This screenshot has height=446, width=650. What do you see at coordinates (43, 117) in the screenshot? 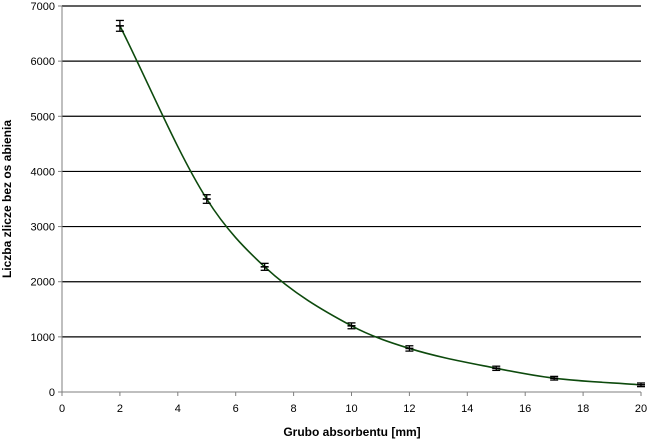
I see `y-tick-label: 5000` at bounding box center [43, 117].